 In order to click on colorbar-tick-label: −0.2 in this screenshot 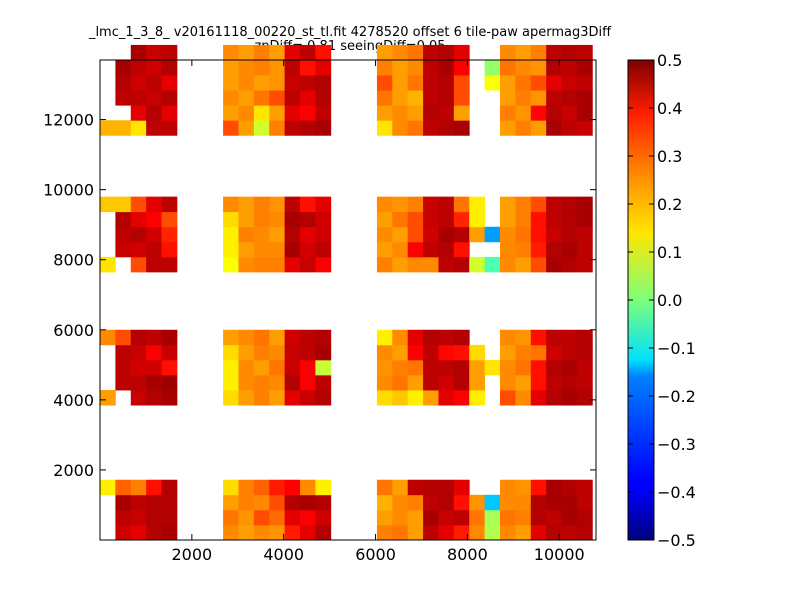, I will do `click(676, 396)`.